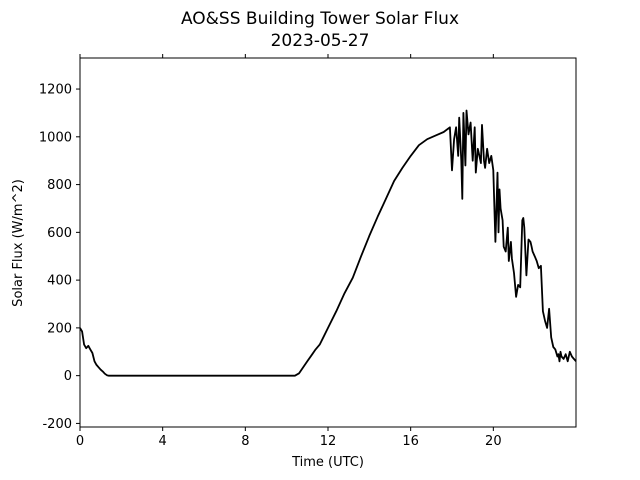  What do you see at coordinates (320, 19) in the screenshot?
I see `chart-title: AO&SS Building Tower Solar Flux` at bounding box center [320, 19].